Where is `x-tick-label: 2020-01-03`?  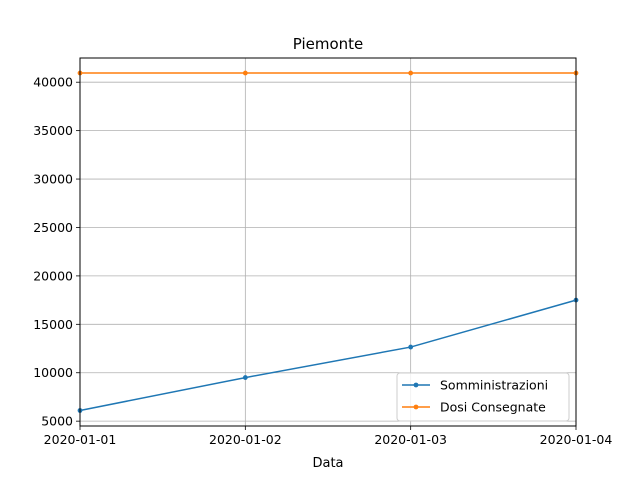
x-tick-label: 2020-01-03 is located at coordinates (410, 439).